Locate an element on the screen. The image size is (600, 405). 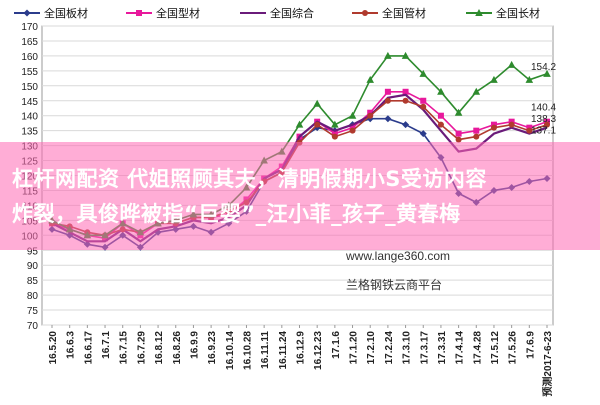
x-tick-label: 17.4.14 is located at coordinates (460, 348).